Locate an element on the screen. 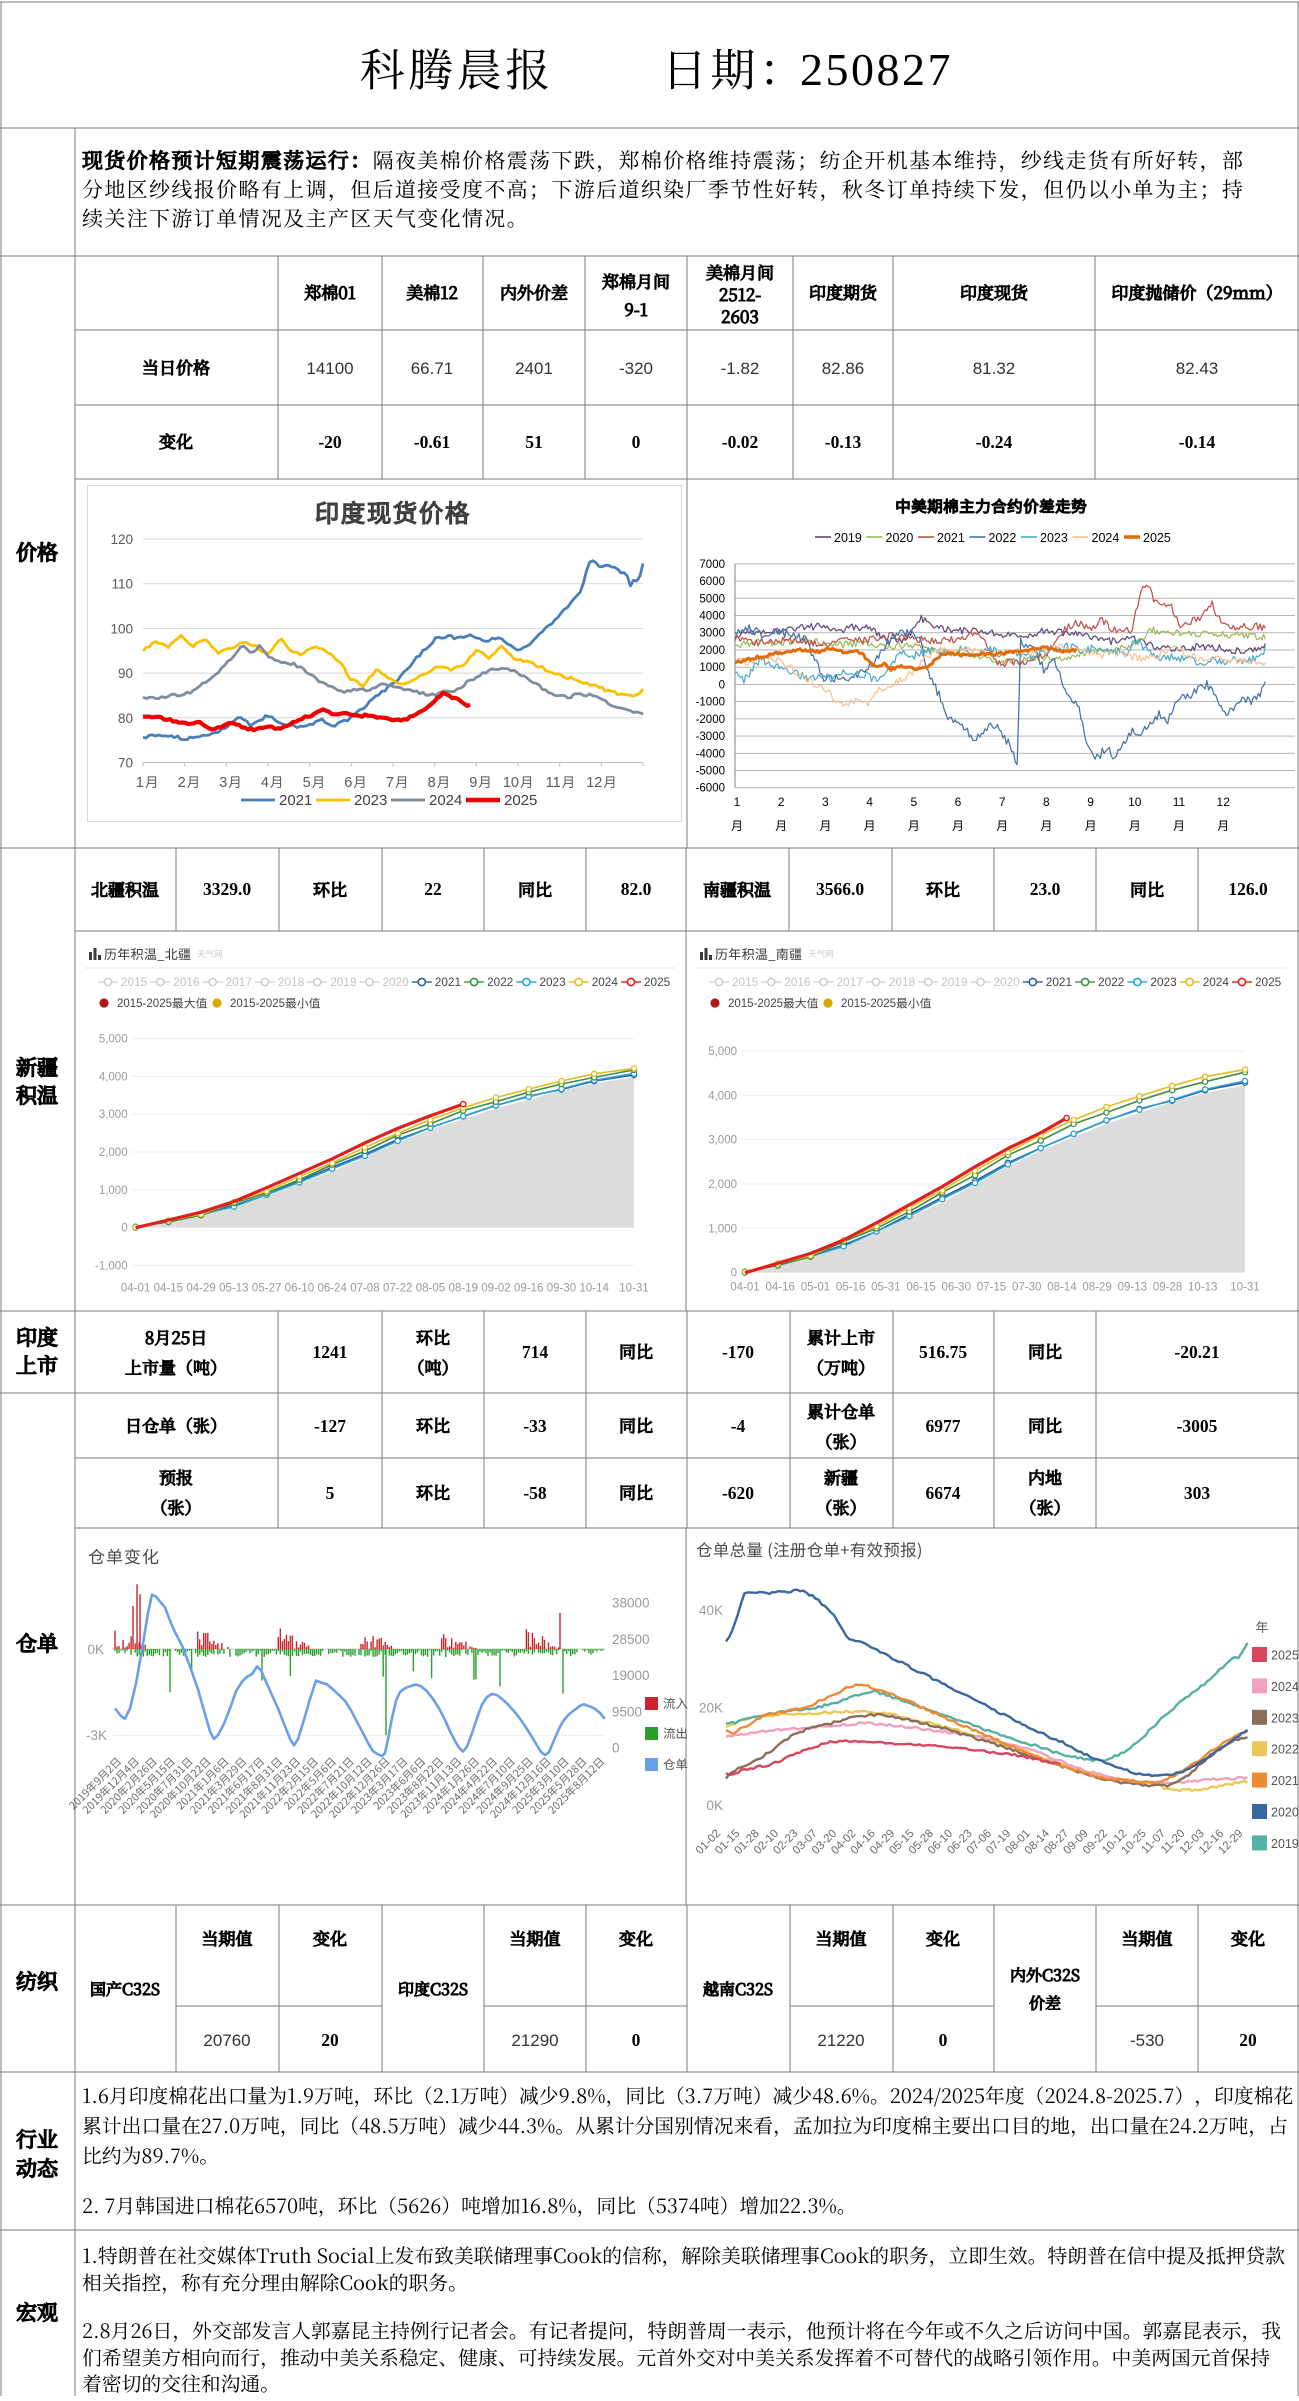 Image resolution: width=1299 pixels, height=2401 pixels. svg-text: -0.02 is located at coordinates (740, 442).